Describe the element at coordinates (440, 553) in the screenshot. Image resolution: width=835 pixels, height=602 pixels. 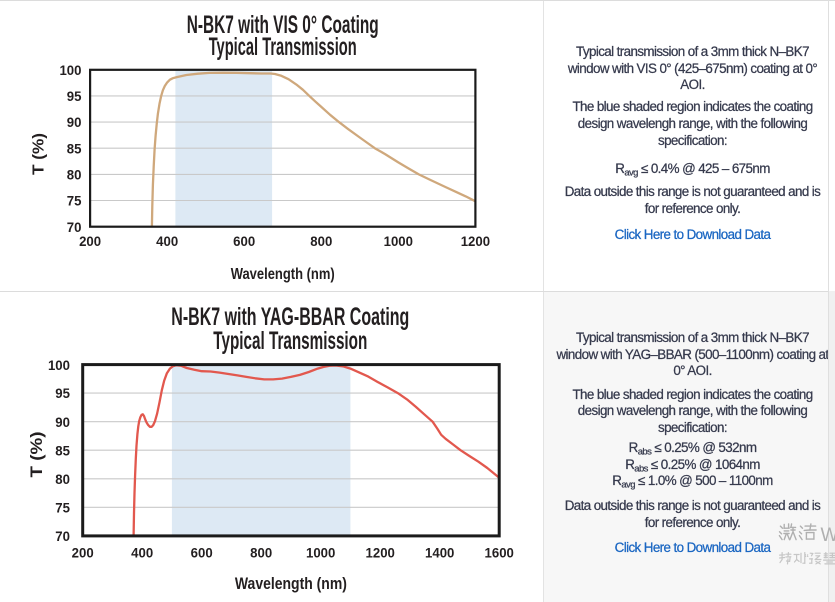
I see `svg-text: 1400` at that location.